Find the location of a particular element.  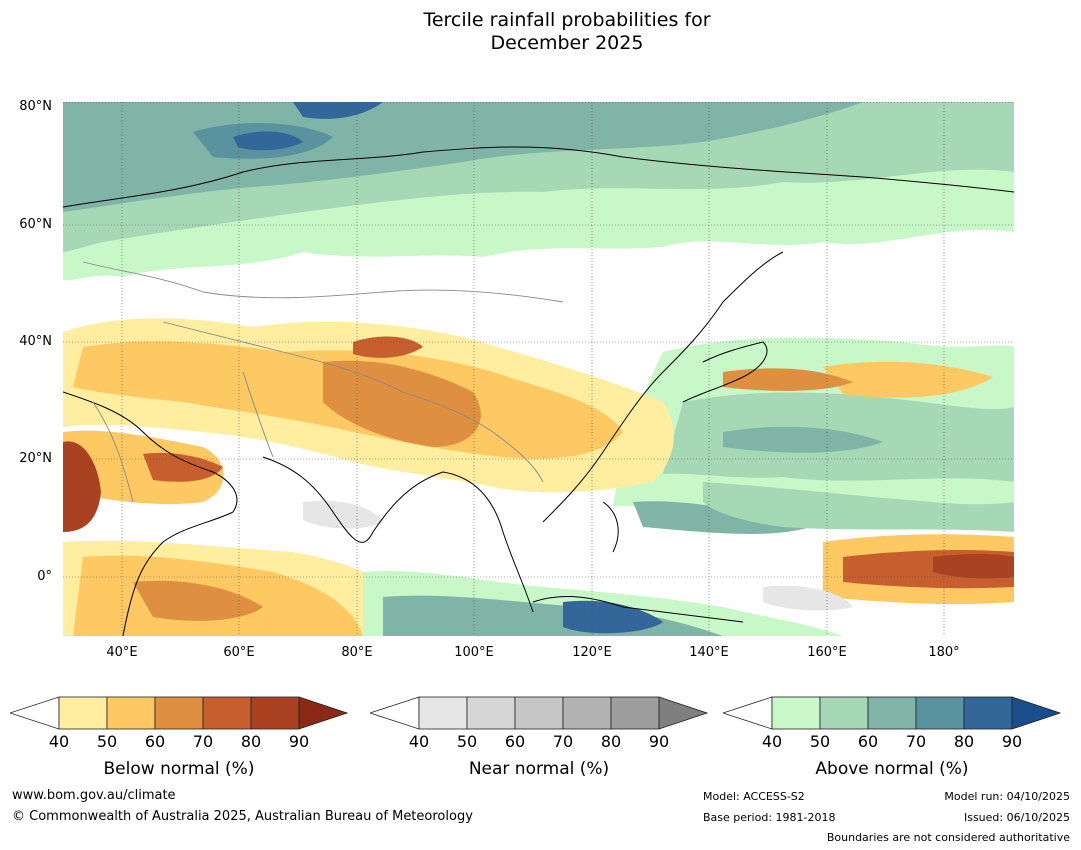

near-normal-tick: 60 is located at coordinates (515, 741).